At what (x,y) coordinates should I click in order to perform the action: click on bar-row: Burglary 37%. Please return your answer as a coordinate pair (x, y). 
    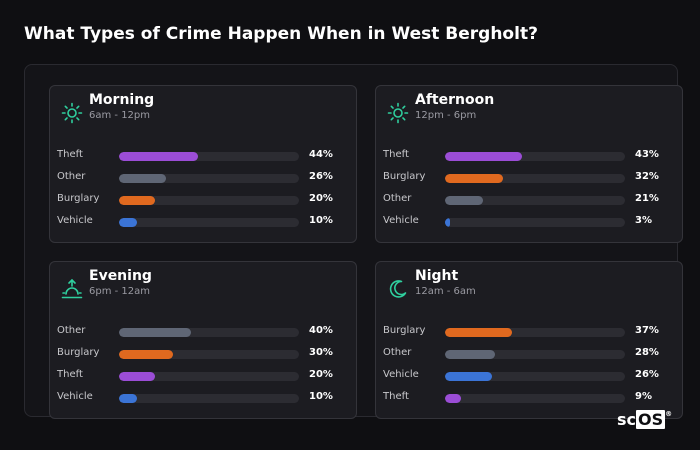
    Looking at the image, I should click on (529, 332).